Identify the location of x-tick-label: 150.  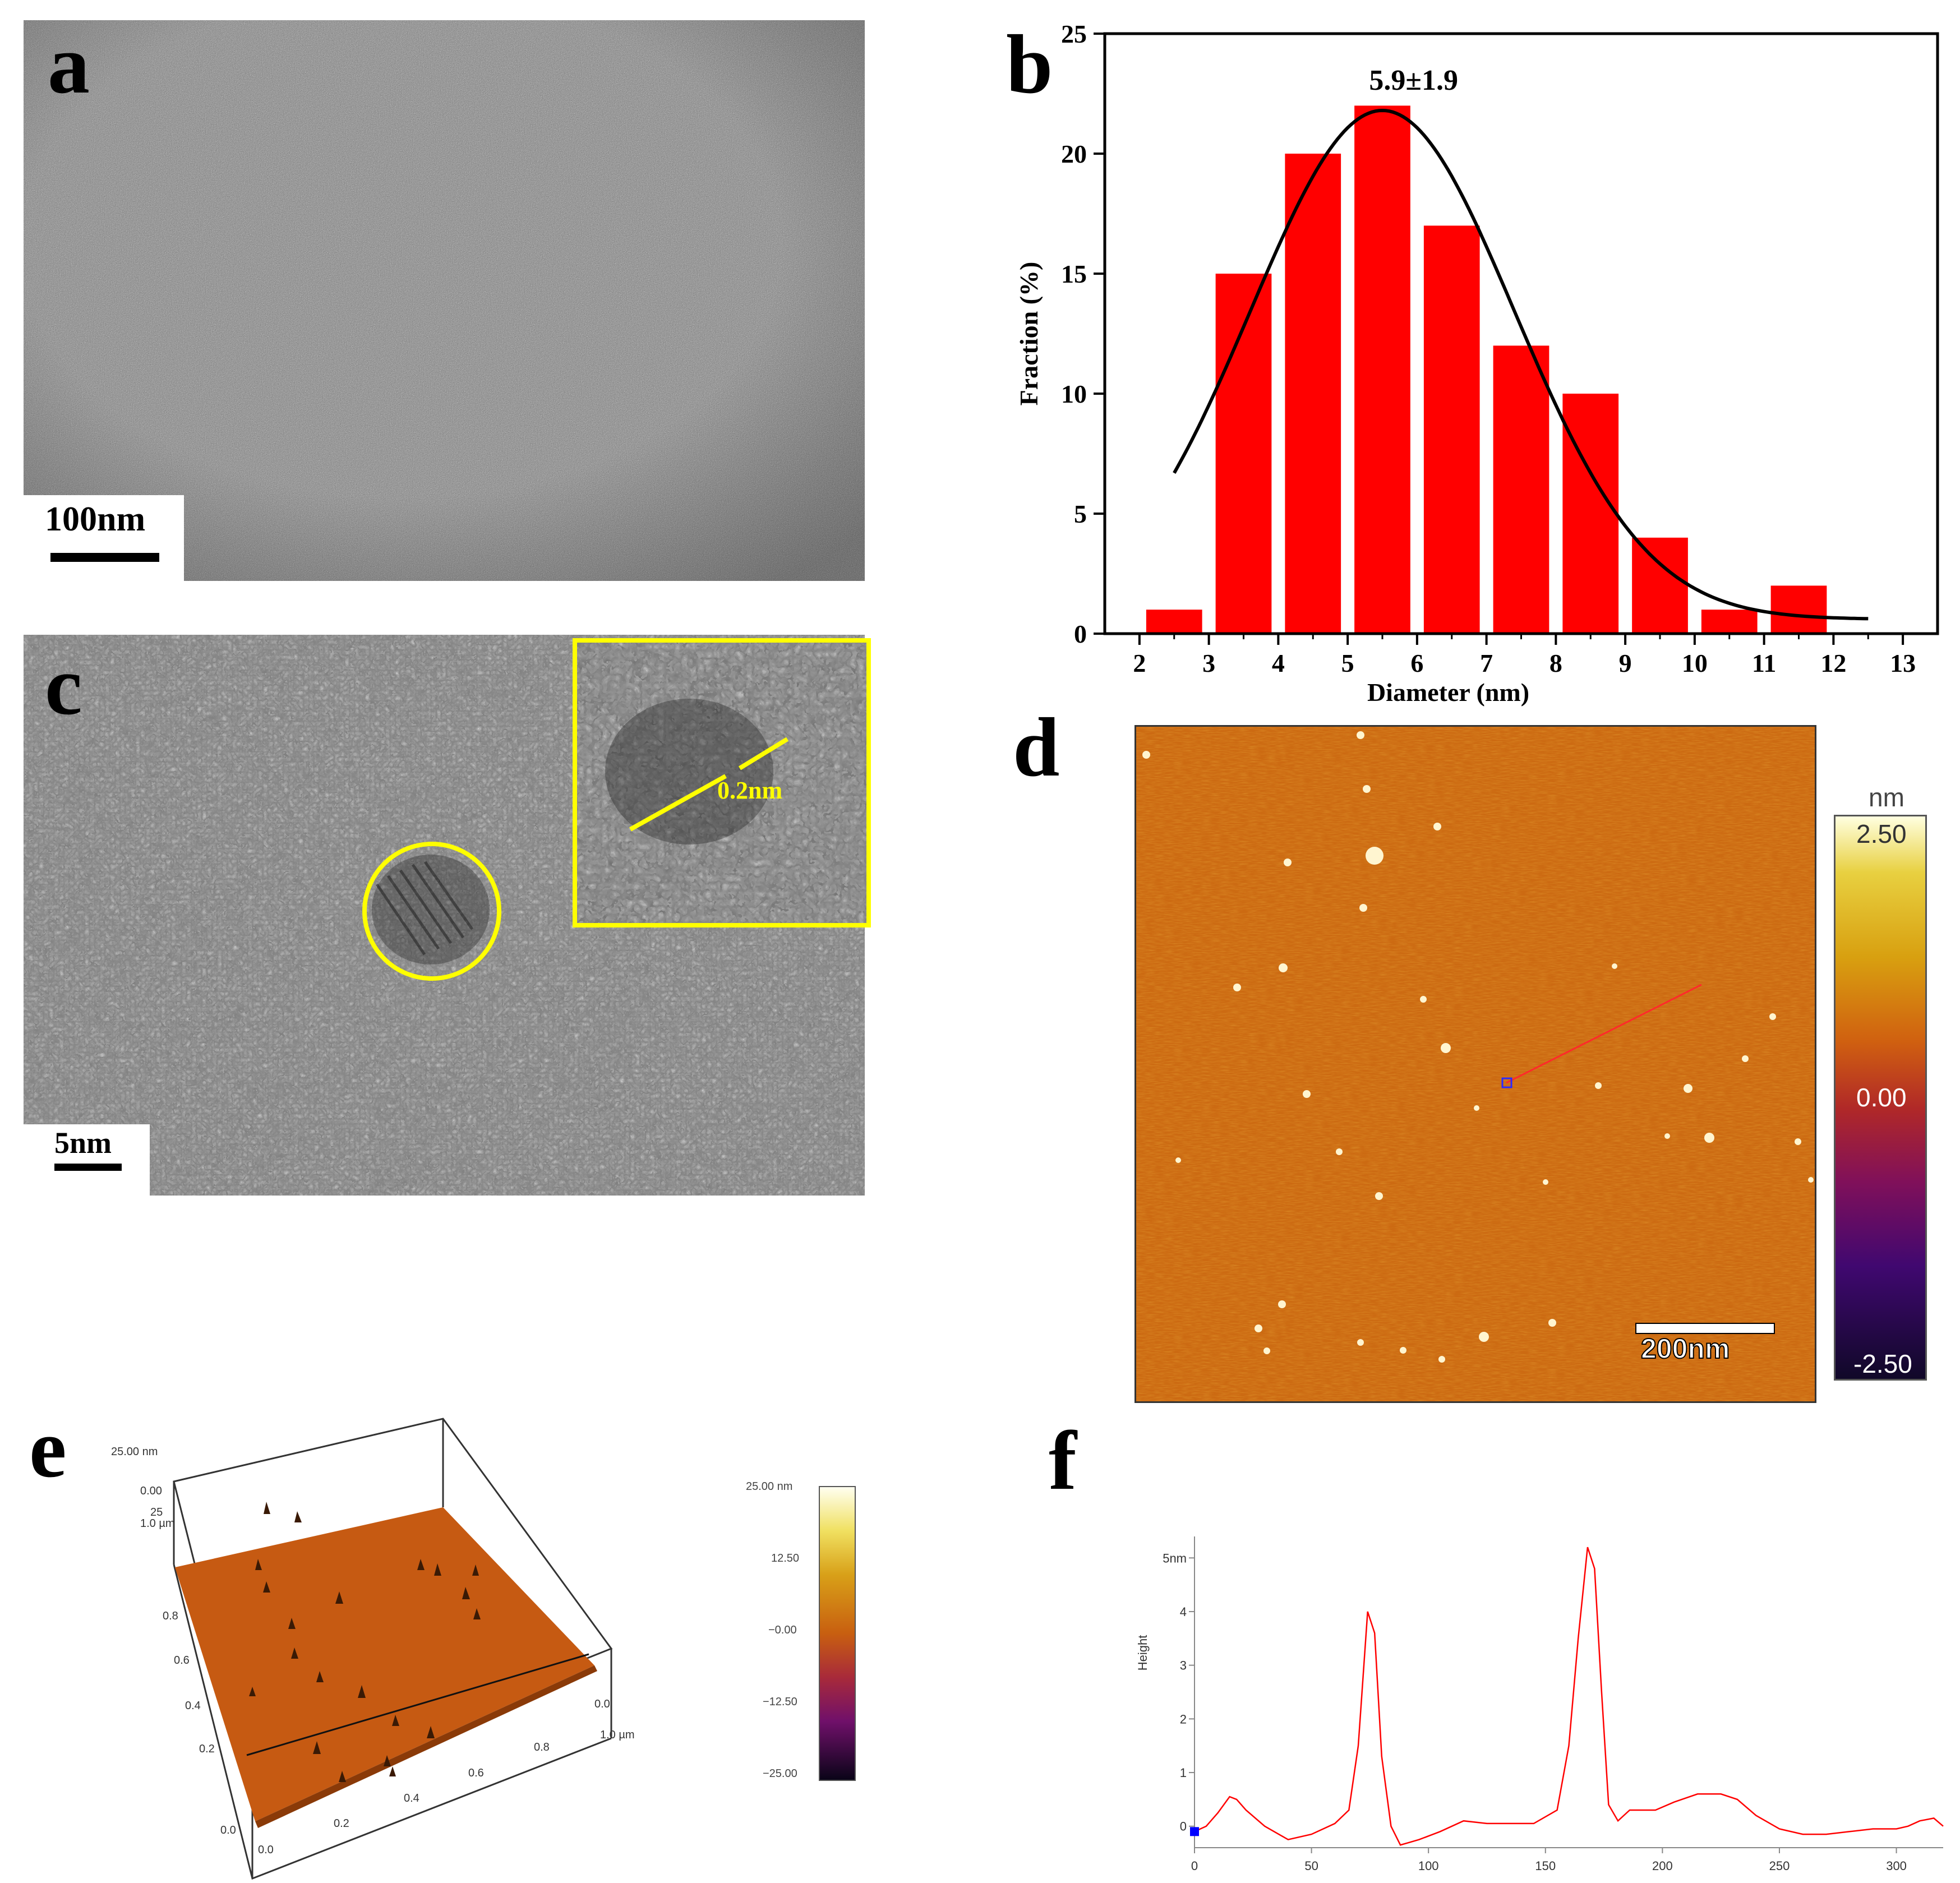
(1545, 1866).